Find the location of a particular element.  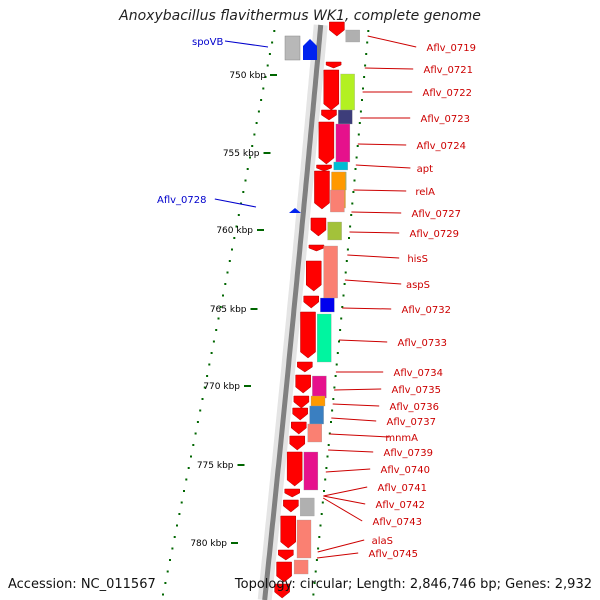

backbone-line is located at coordinates (293, 312).